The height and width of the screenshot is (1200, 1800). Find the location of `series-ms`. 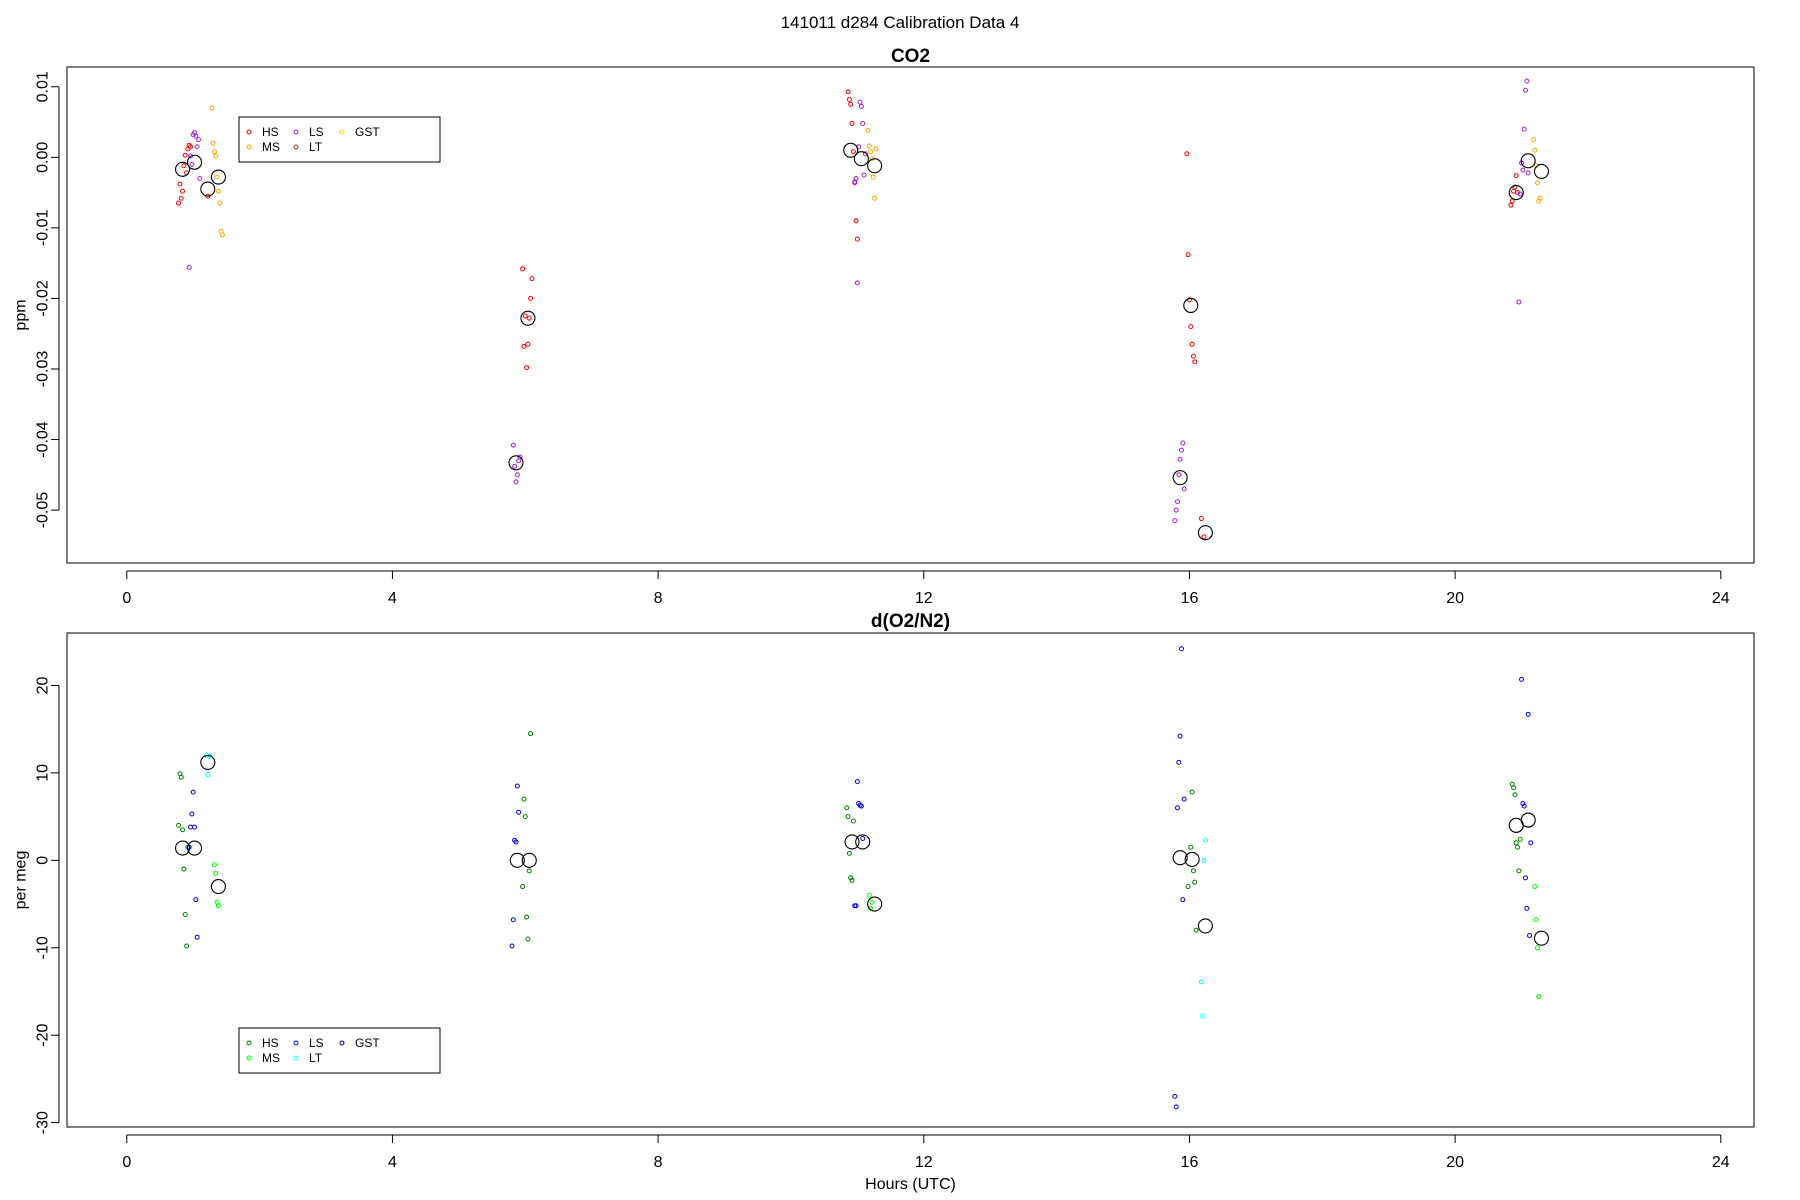

series-ms is located at coordinates (876, 931).